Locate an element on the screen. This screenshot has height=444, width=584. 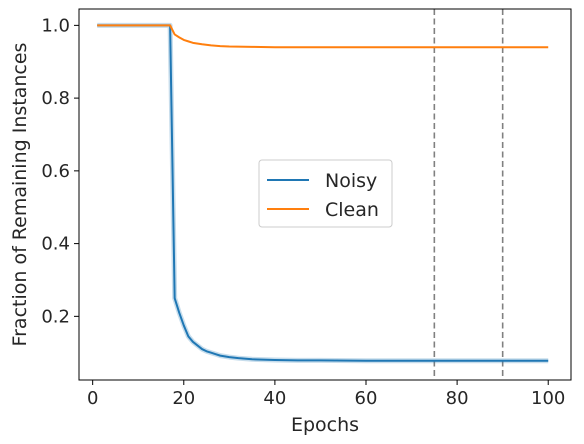
x-tick-label: 0 is located at coordinates (92, 398).